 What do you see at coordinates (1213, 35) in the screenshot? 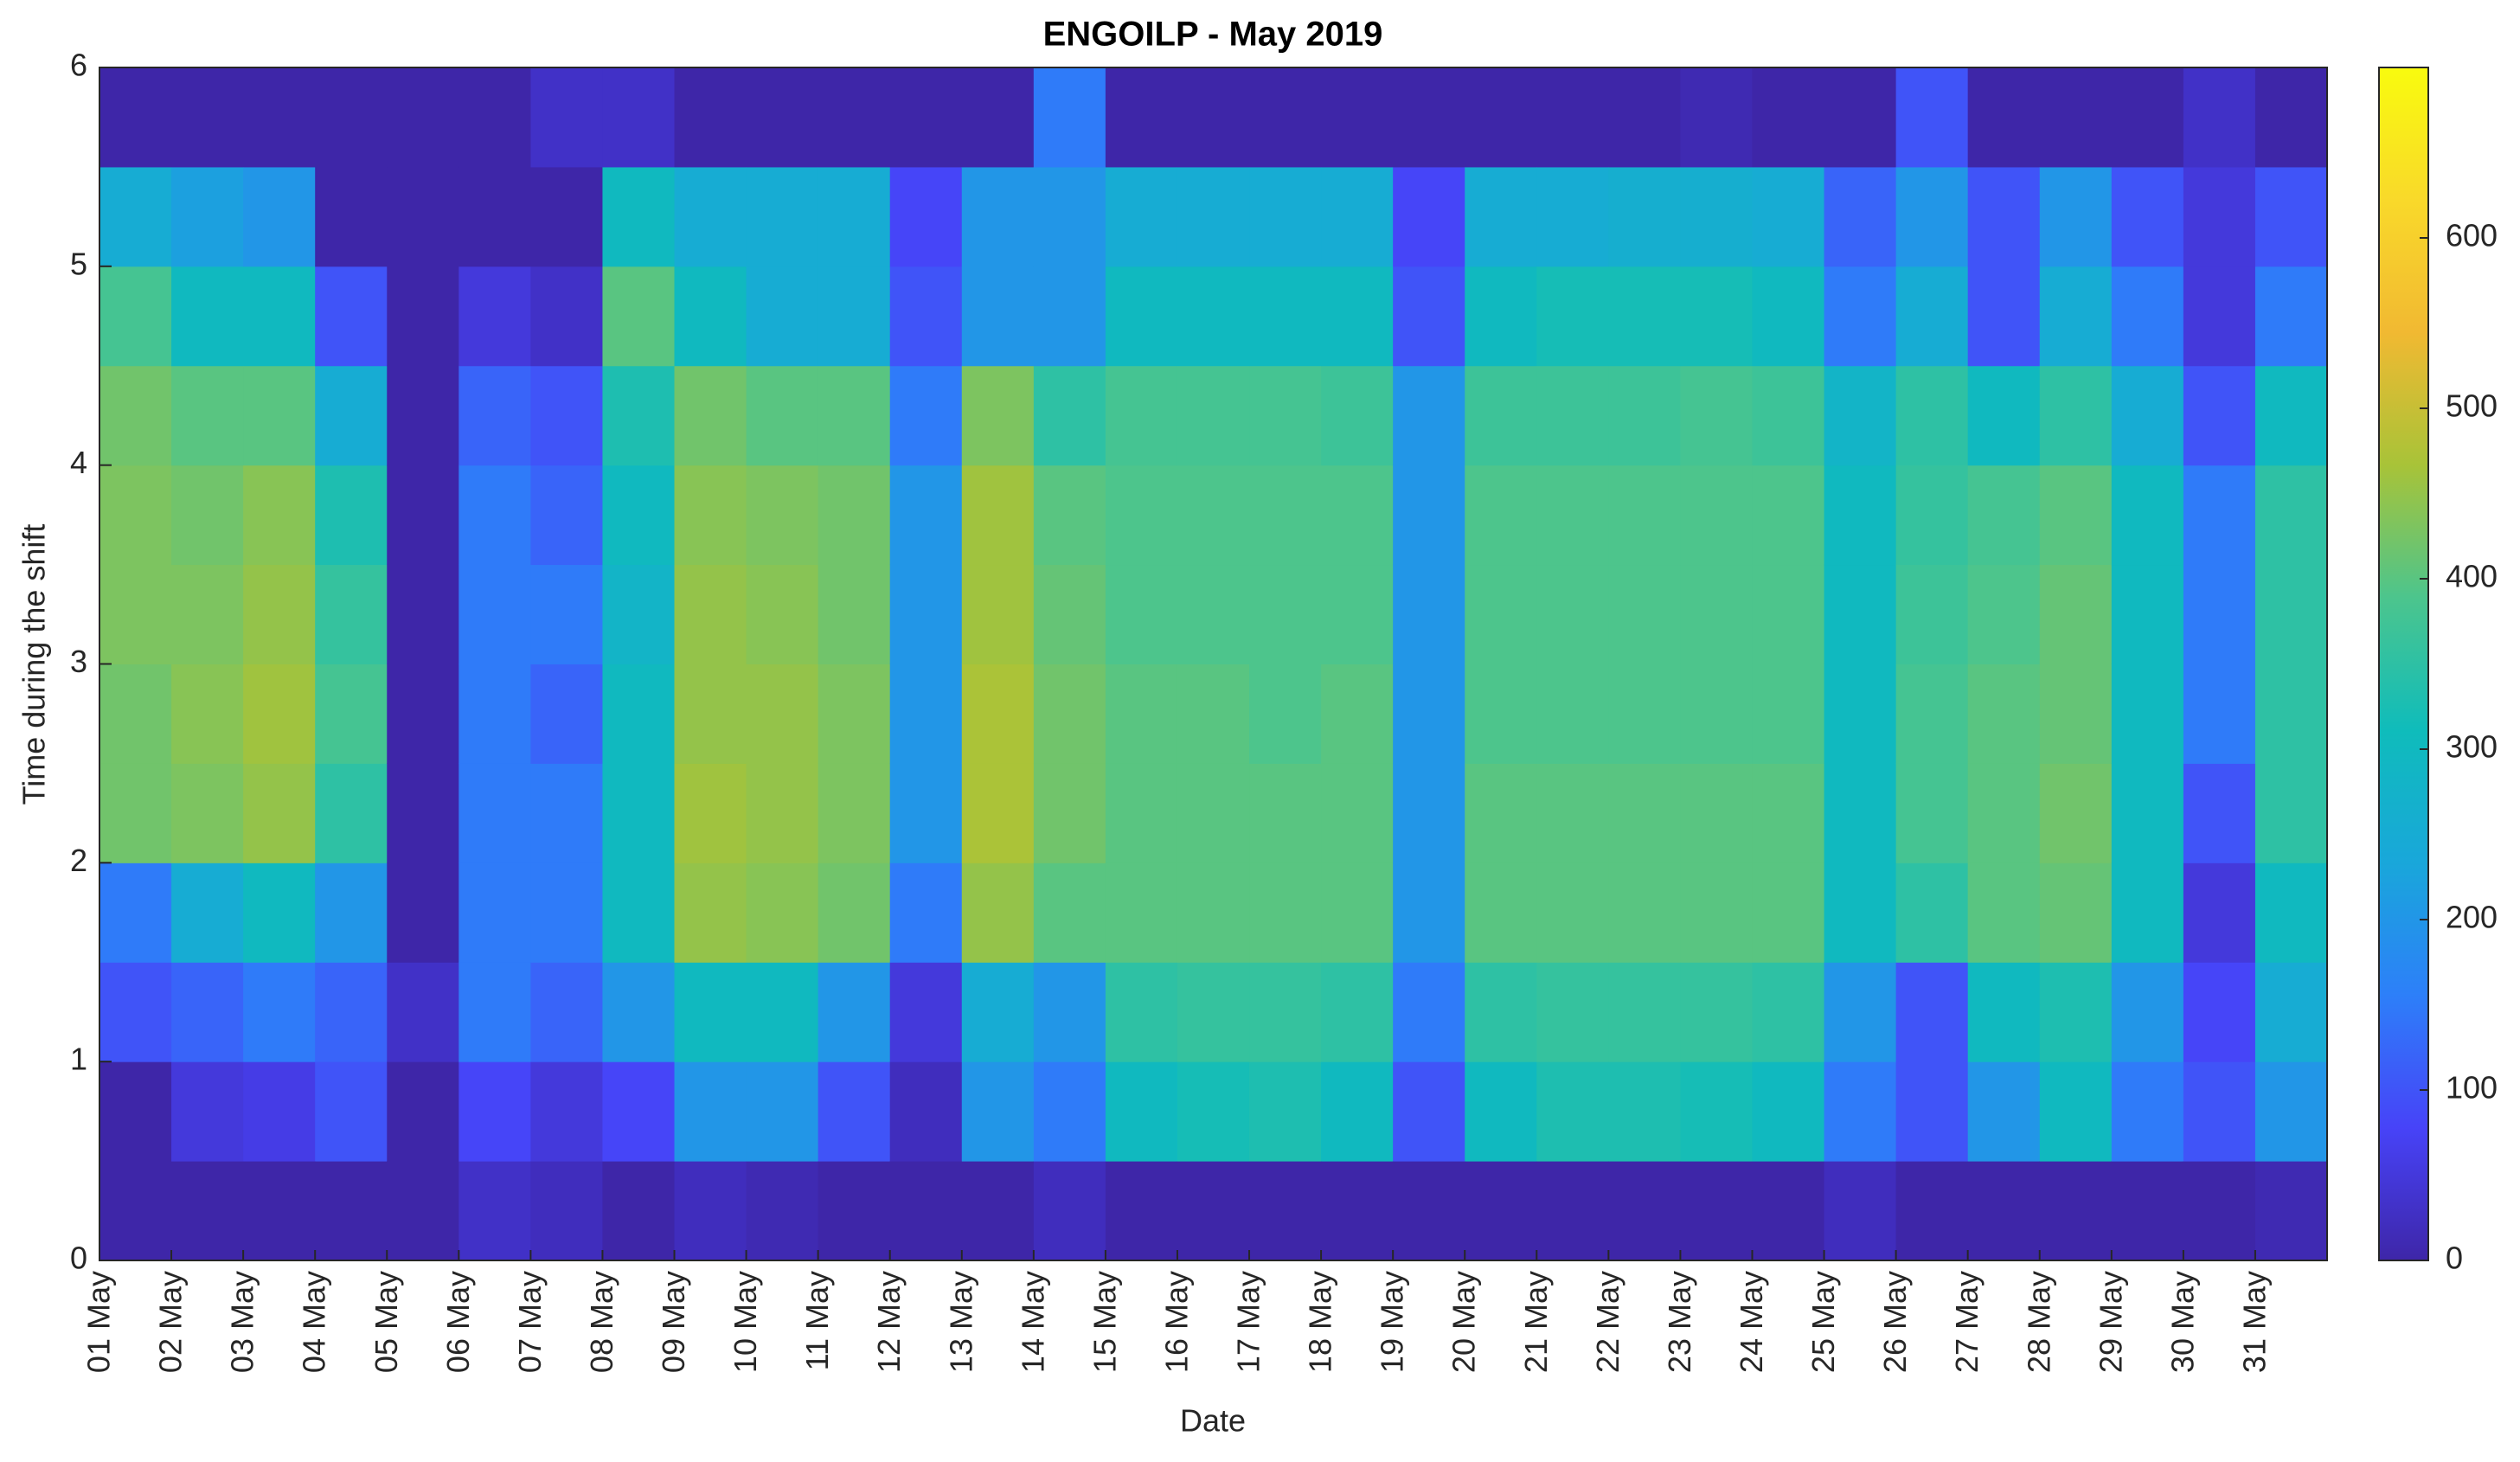
I see `chart-title: ENGOILP - May 2019` at bounding box center [1213, 35].